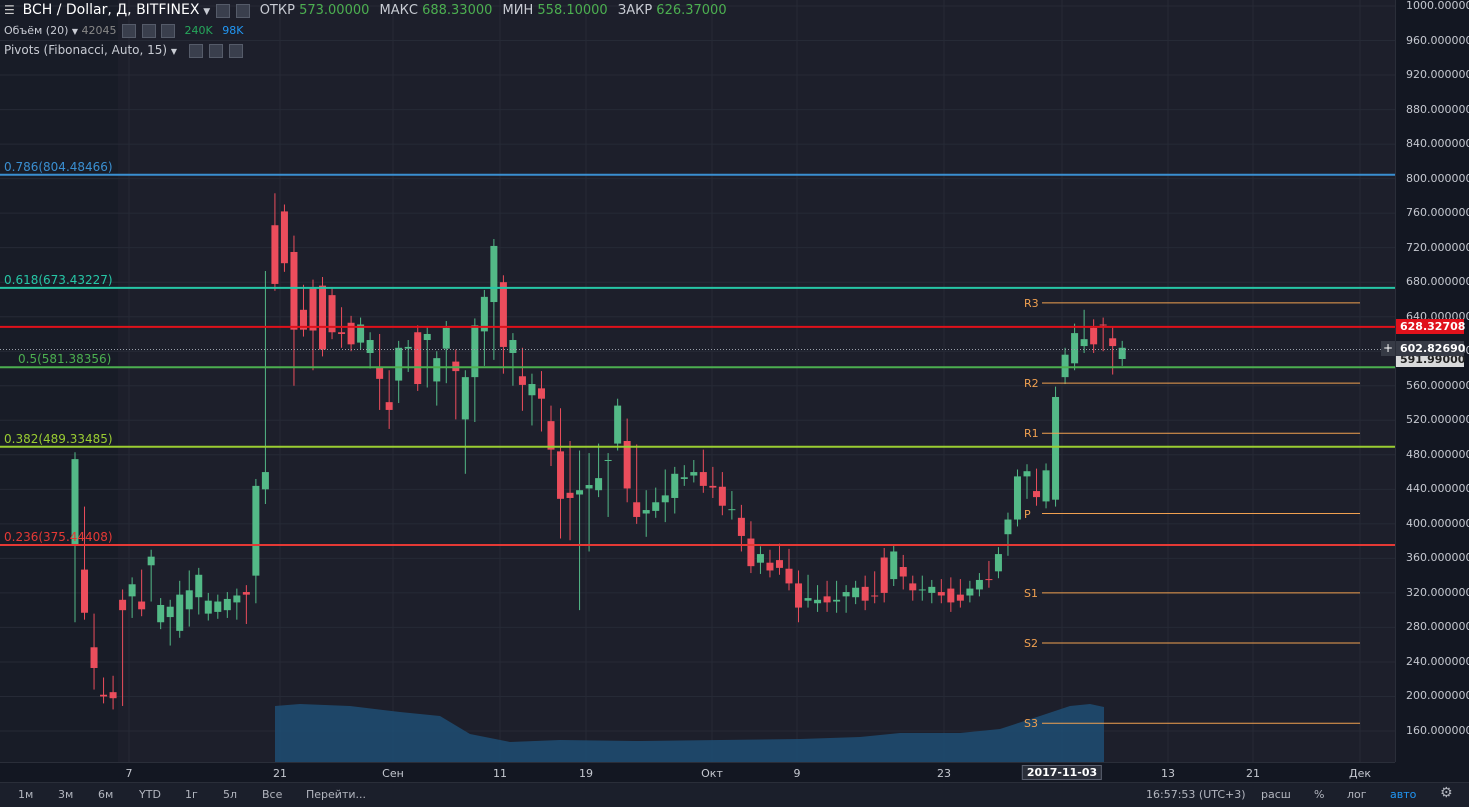 This screenshot has height=807, width=1469. I want to click on pivots-indicator-name: Pivots (Fibonacci, Auto, 15), so click(86, 50).